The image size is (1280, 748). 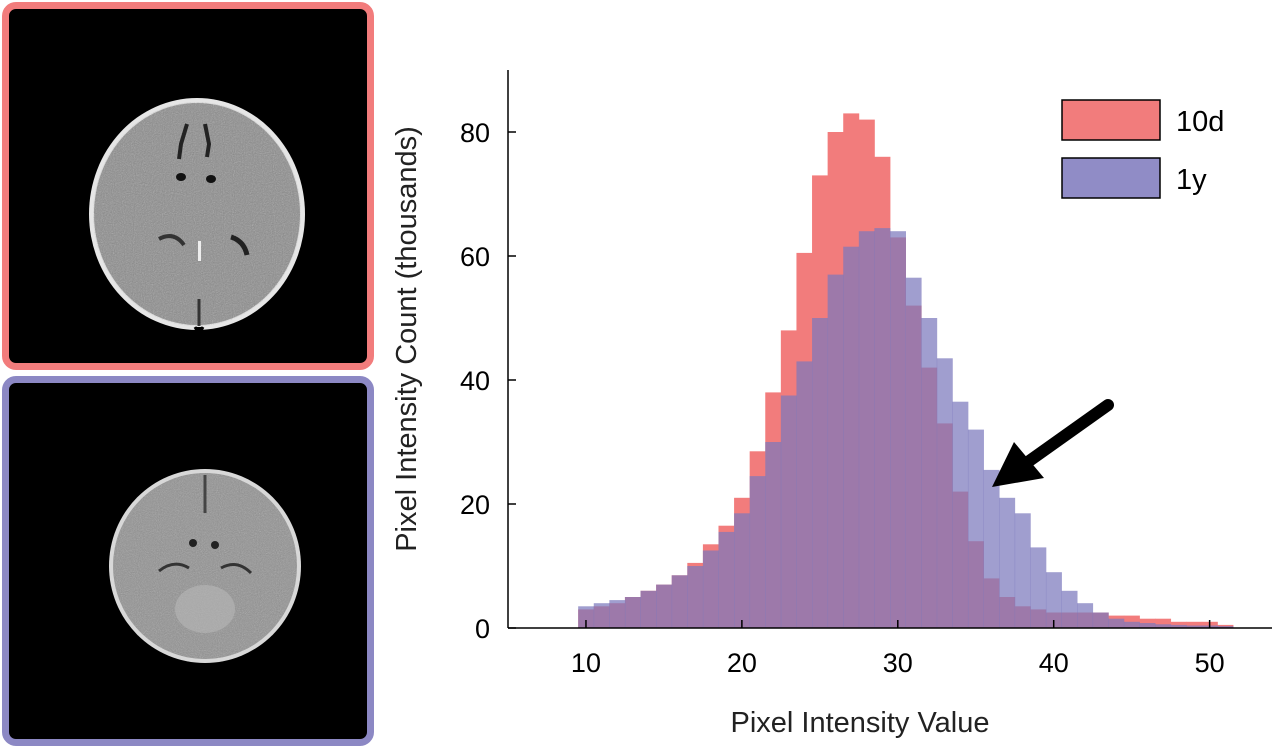 I want to click on y-tick-label-20: 20, so click(x=475, y=505).